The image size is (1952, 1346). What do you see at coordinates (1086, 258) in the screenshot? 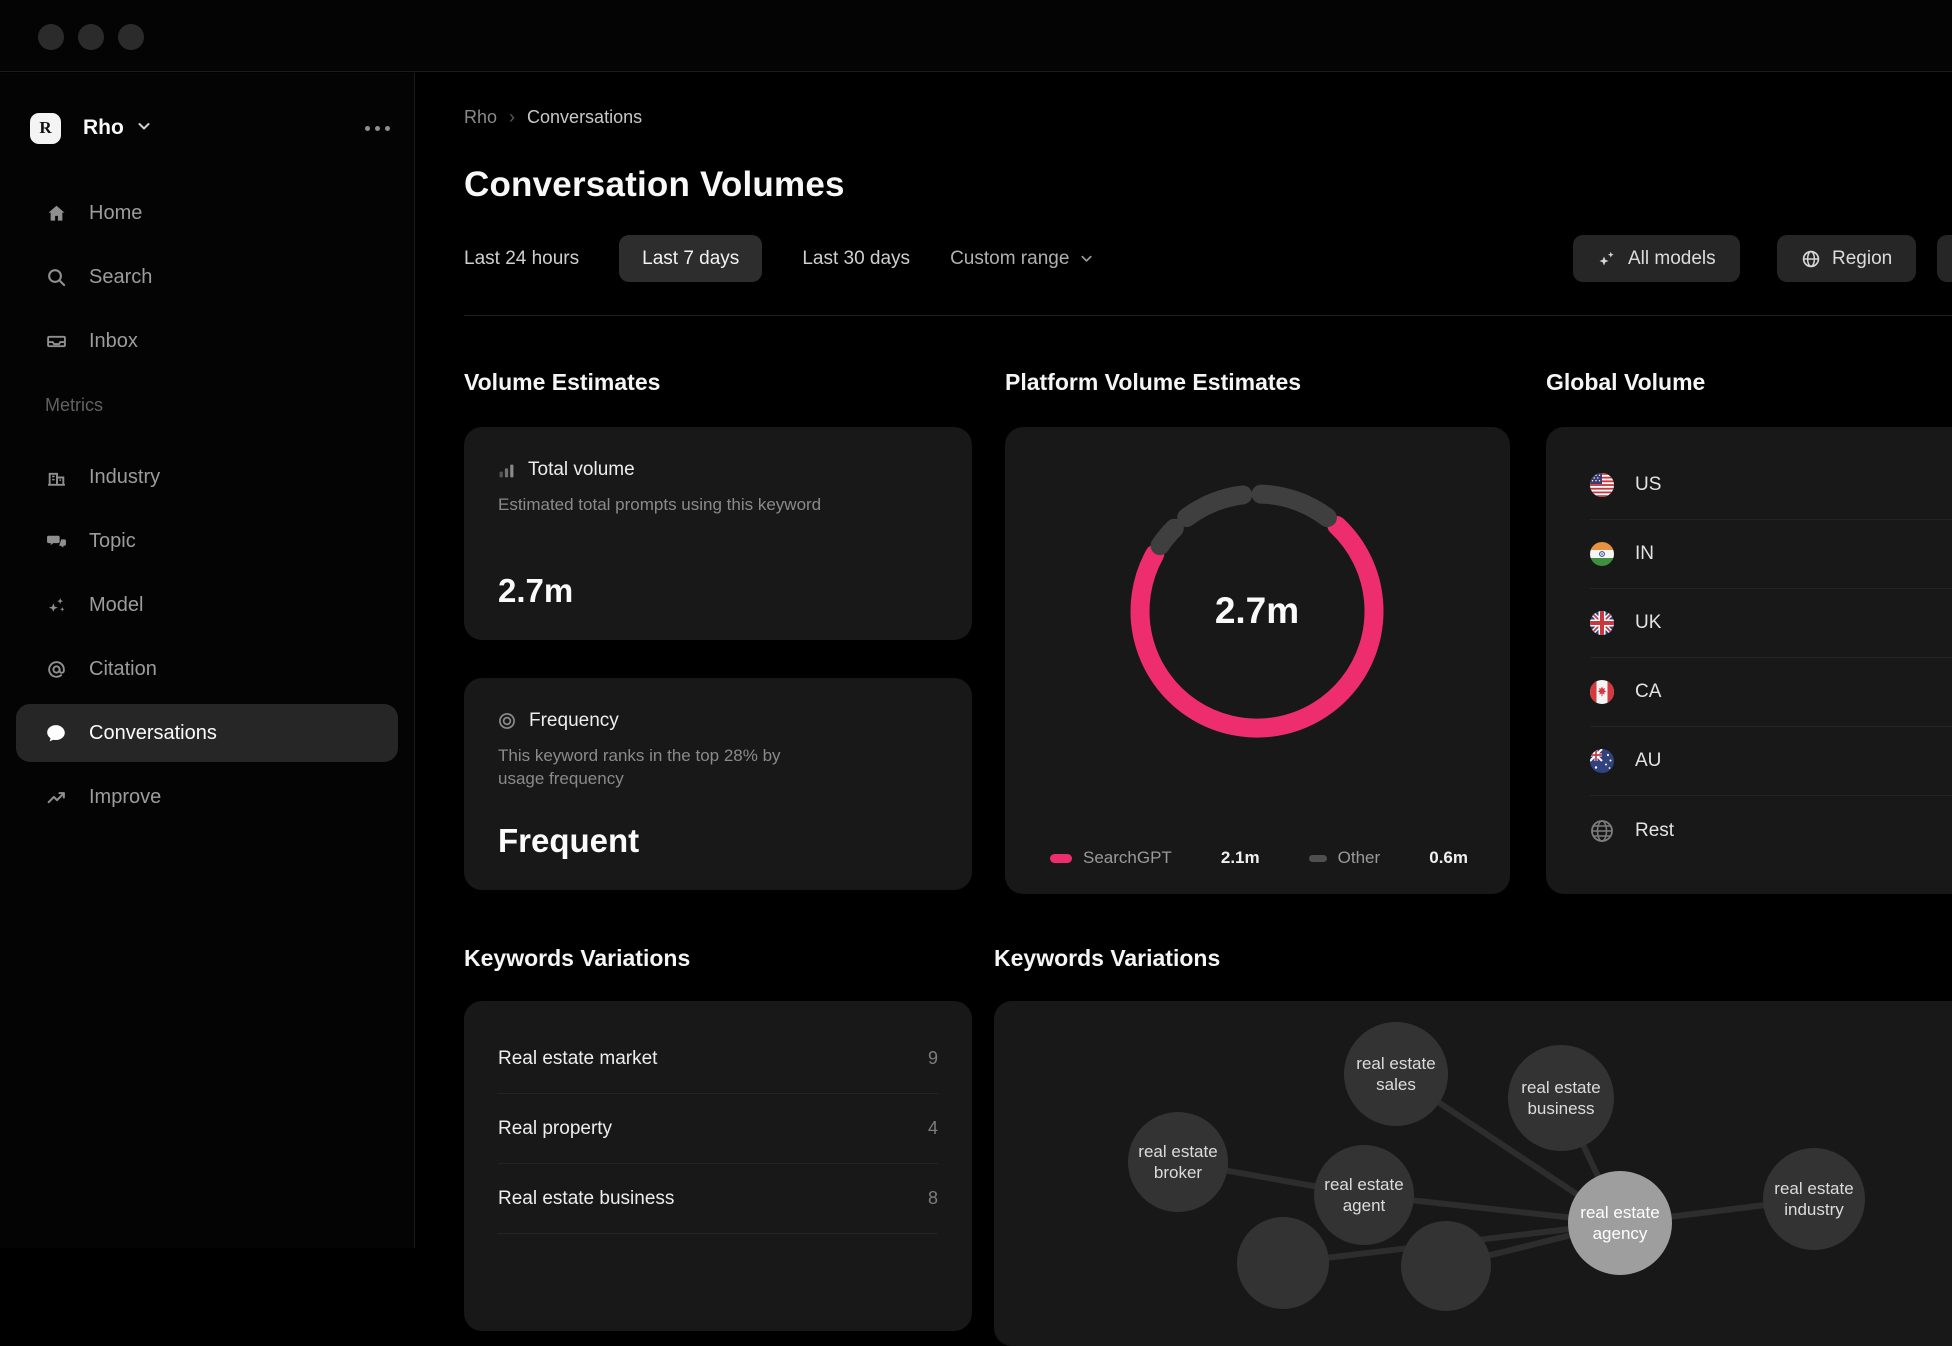
I see `chevron-down-icon` at bounding box center [1086, 258].